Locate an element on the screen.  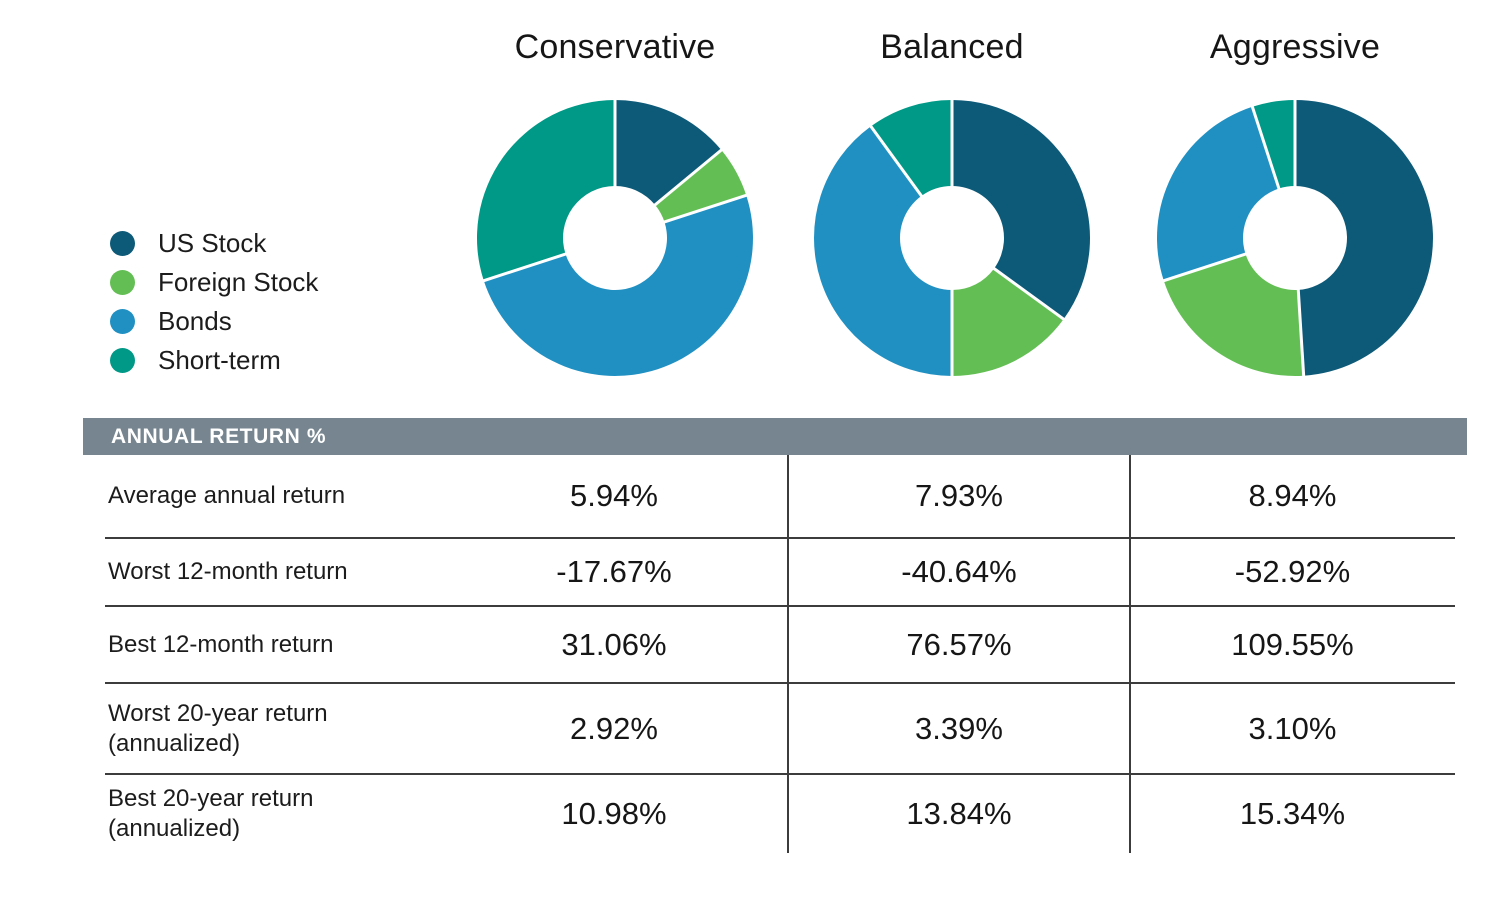
legend-swatch-bonds-icon is located at coordinates (122, 321).